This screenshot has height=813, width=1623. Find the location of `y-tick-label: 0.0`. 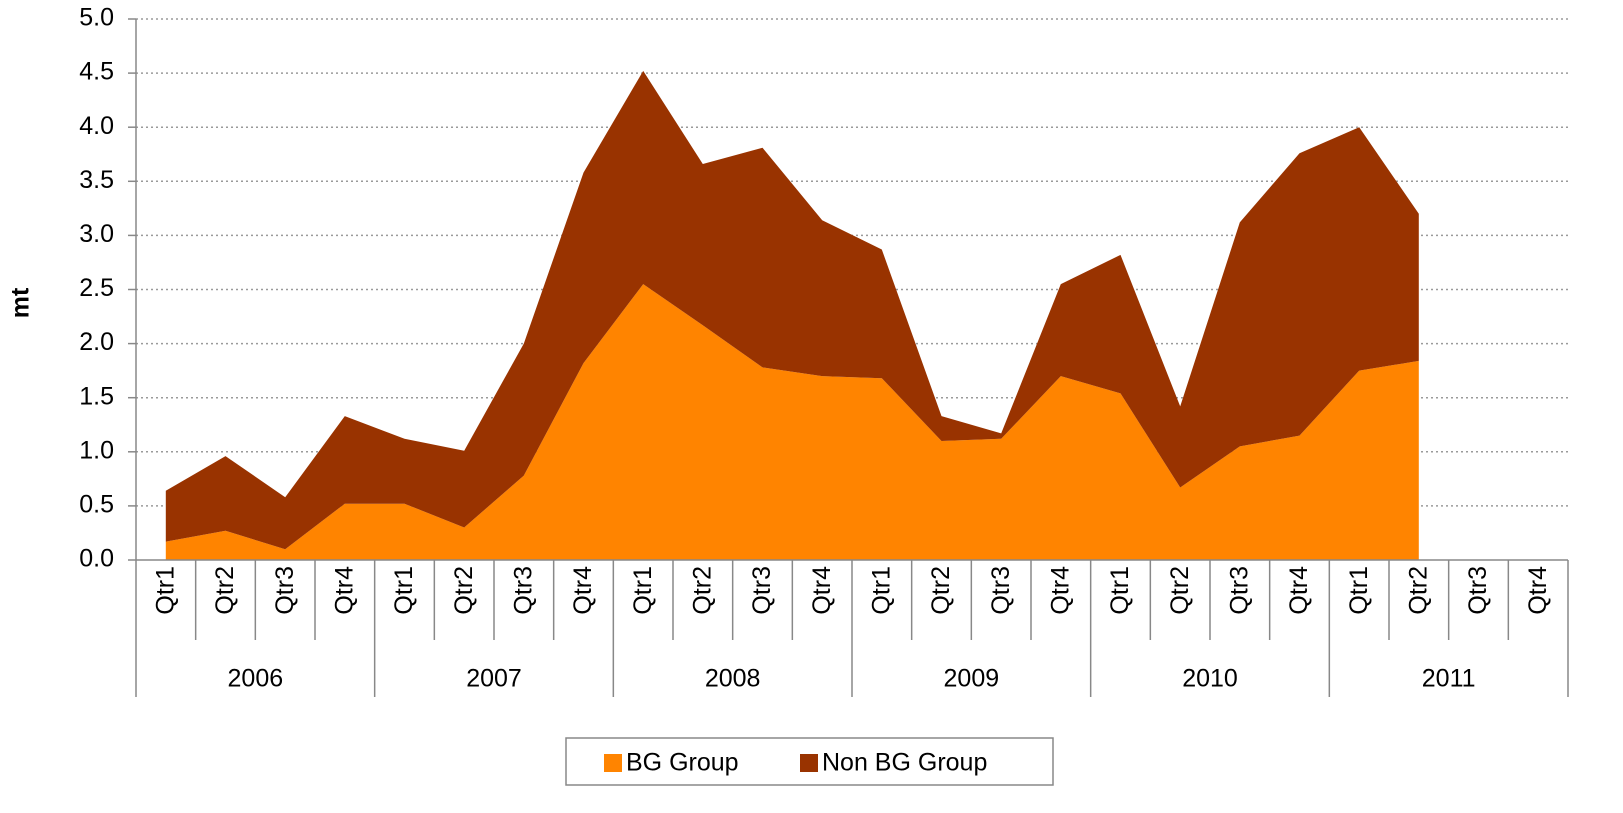

y-tick-label: 0.0 is located at coordinates (96, 559).